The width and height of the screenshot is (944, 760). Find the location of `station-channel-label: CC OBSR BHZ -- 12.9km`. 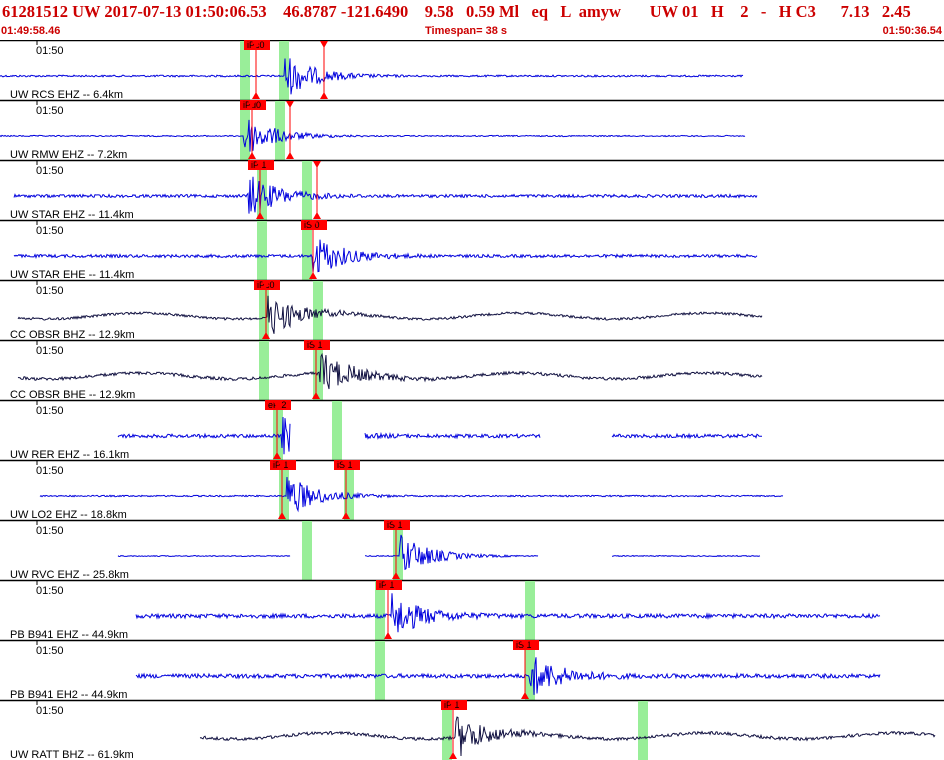

station-channel-label: CC OBSR BHZ -- 12.9km is located at coordinates (72, 335).